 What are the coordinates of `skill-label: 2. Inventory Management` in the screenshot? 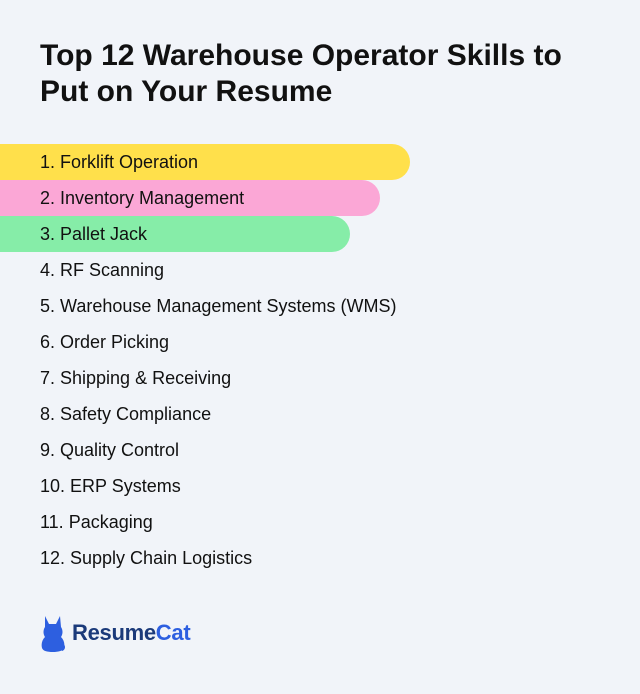 It's located at (142, 197).